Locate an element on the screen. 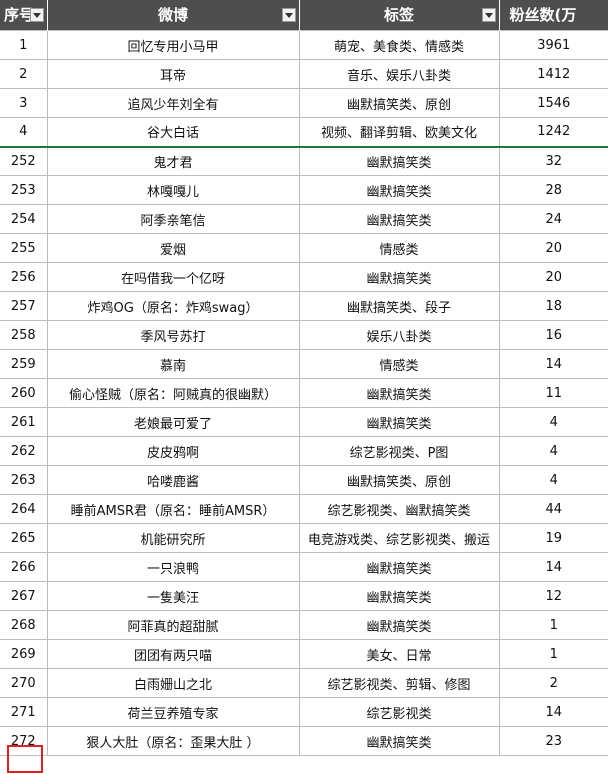  cell-index: 263 is located at coordinates (24, 480).